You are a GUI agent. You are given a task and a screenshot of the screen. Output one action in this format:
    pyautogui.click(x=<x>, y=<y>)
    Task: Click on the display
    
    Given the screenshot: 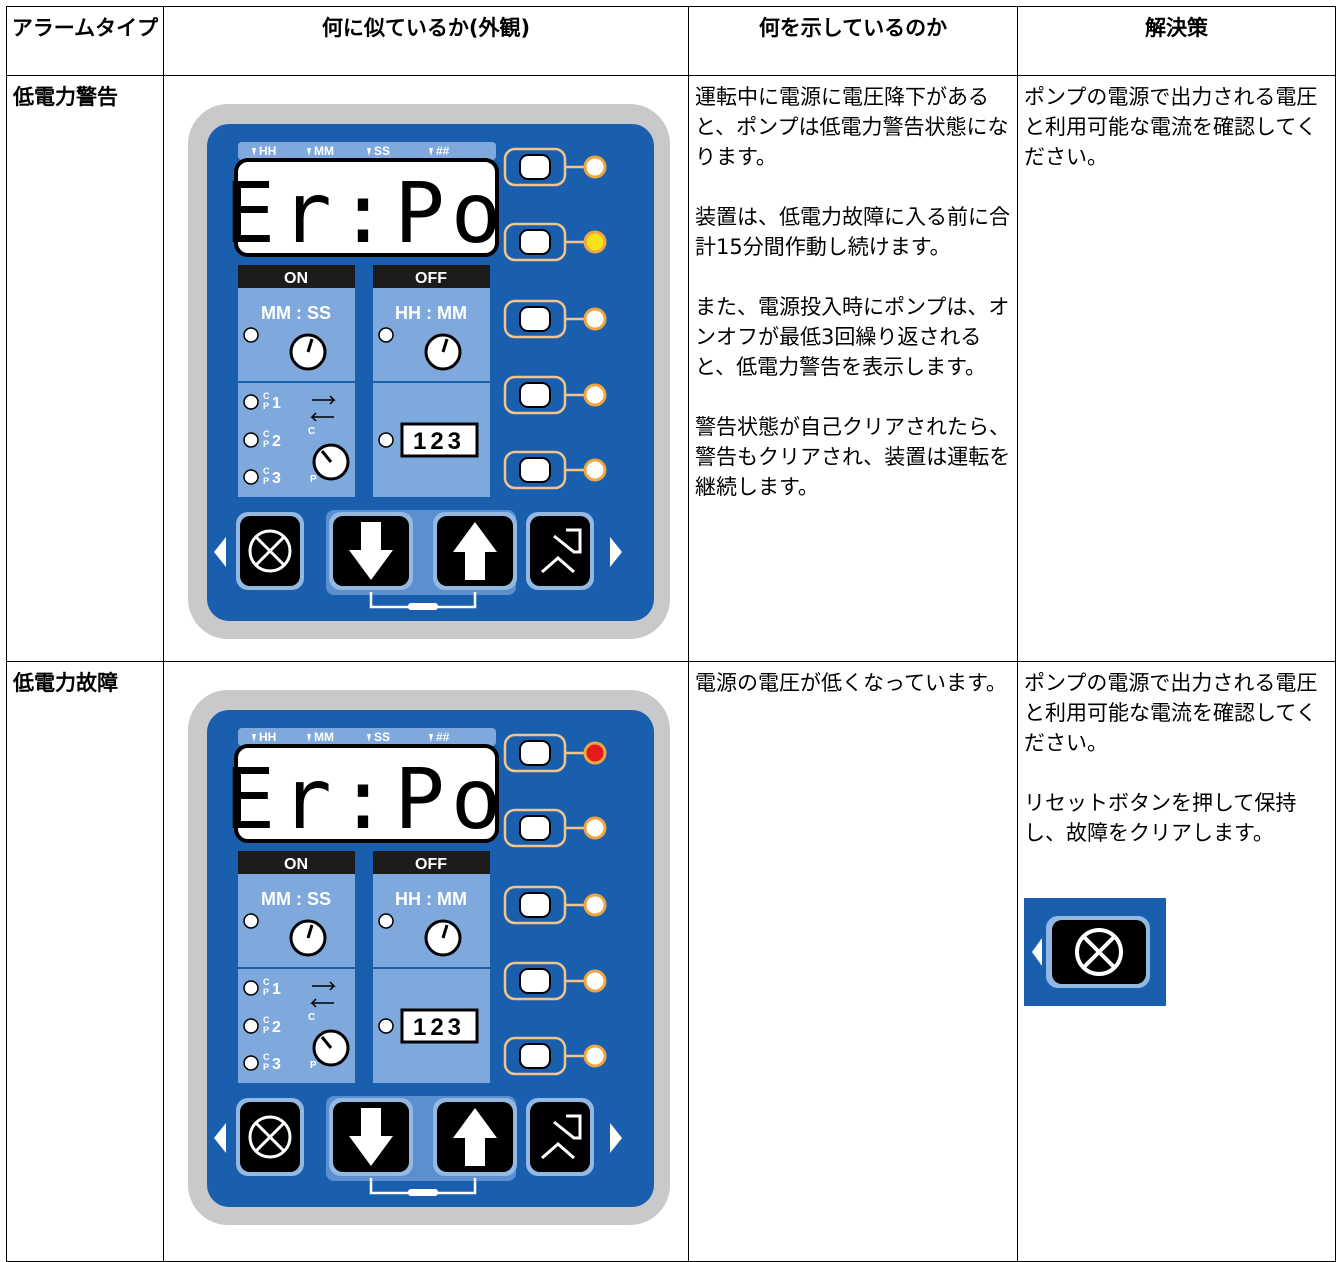 What is the action you would take?
    pyautogui.click(x=366, y=207)
    